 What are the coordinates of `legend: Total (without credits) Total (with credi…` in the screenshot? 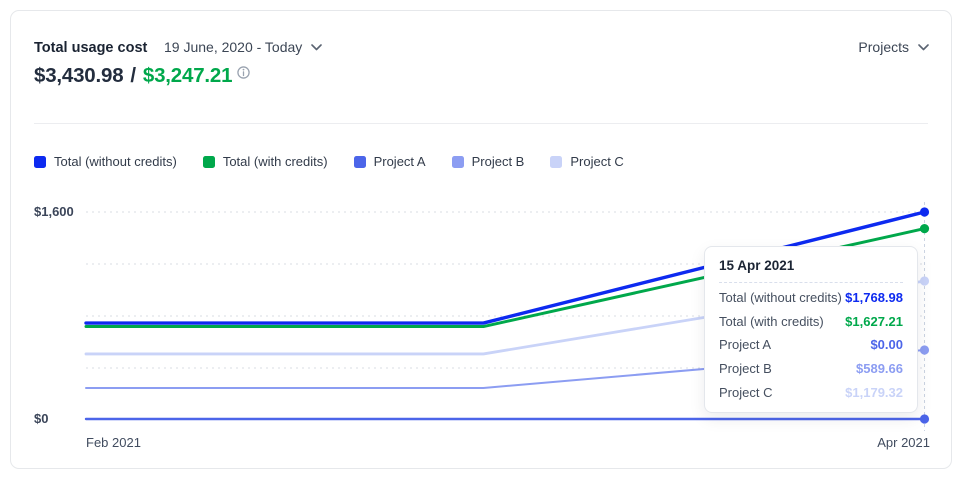 It's located at (329, 162).